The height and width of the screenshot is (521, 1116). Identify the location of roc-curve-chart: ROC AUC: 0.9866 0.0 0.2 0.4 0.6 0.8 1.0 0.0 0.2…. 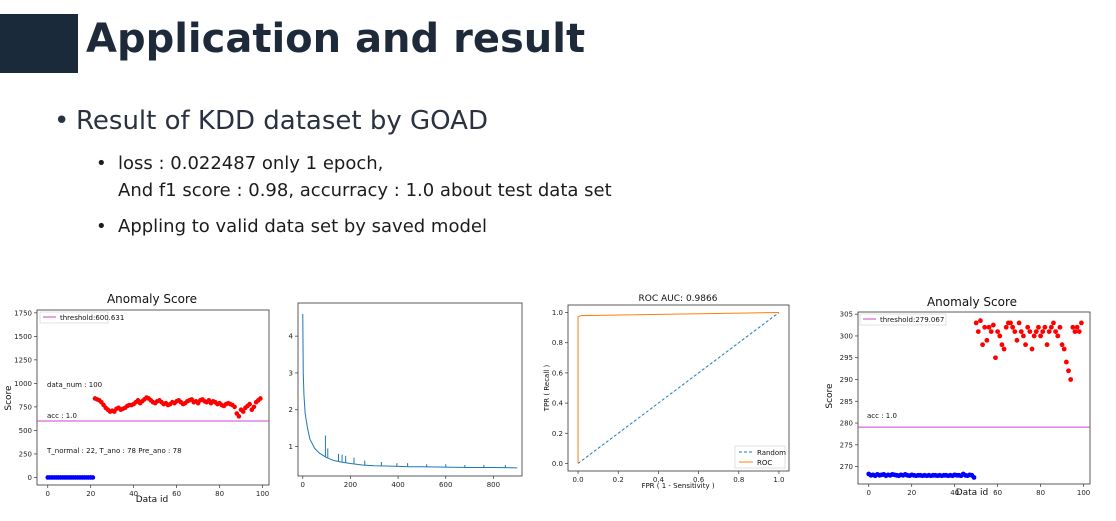
(666, 392).